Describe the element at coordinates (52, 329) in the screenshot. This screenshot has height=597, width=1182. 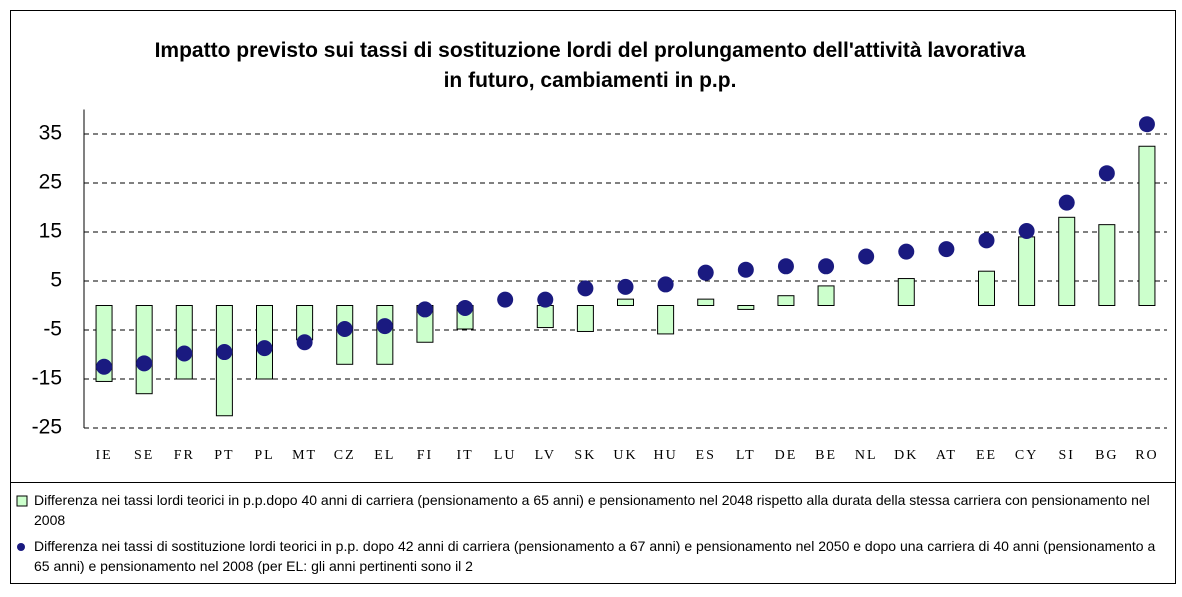
I see `y-tick-label: -5` at that location.